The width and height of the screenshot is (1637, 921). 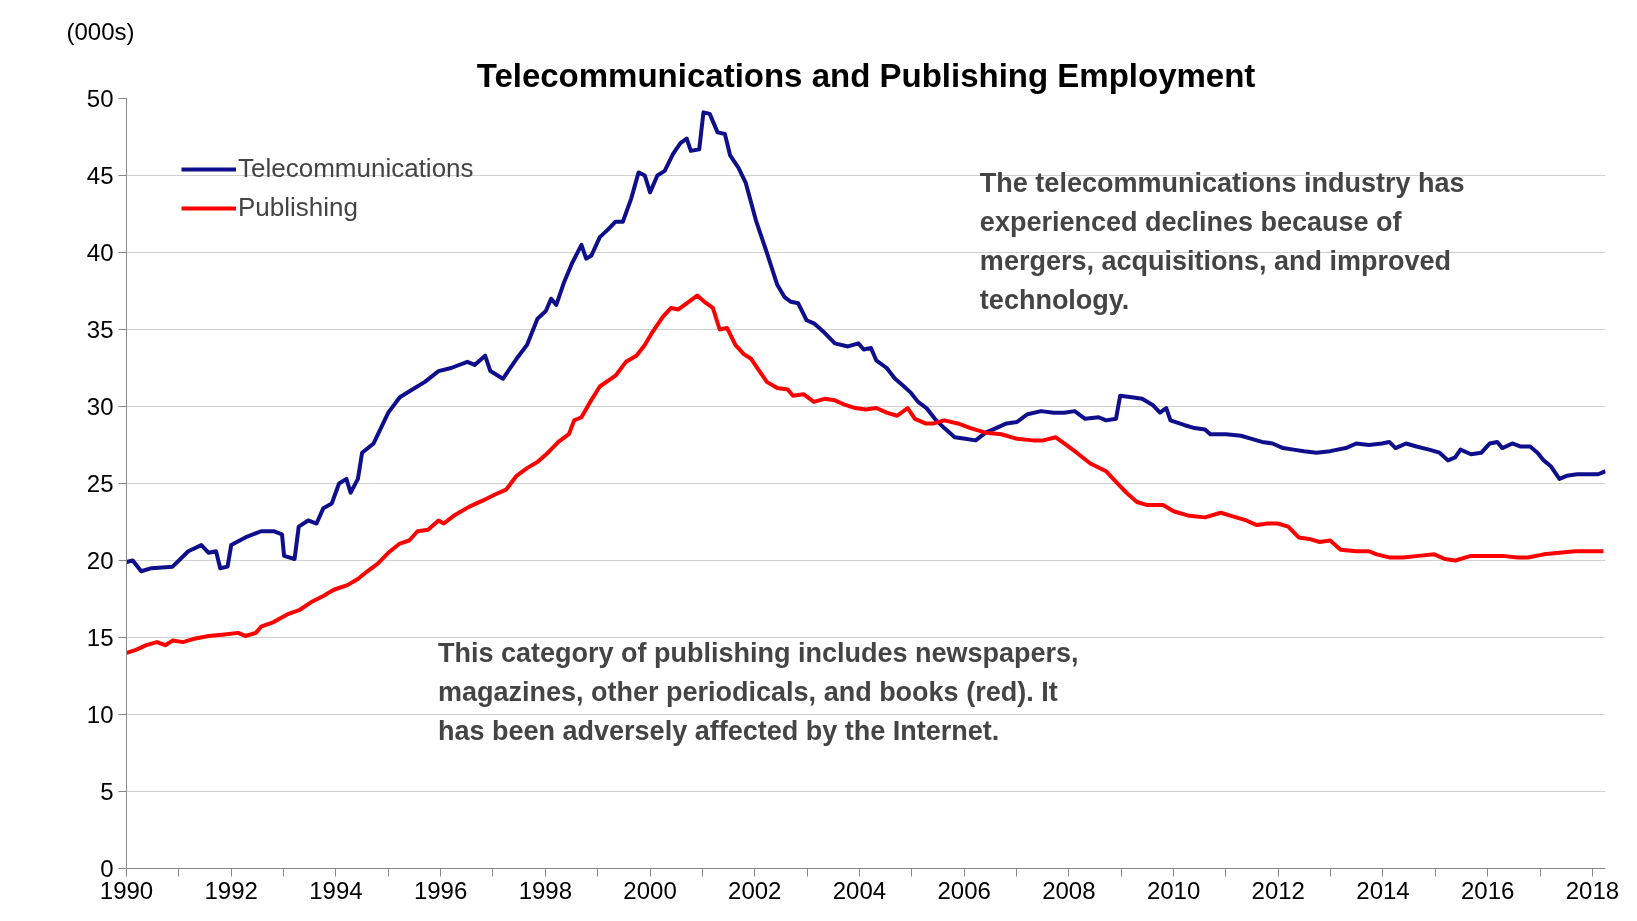 I want to click on chart-title: Telecommunications and Publishing Employment, so click(x=866, y=75).